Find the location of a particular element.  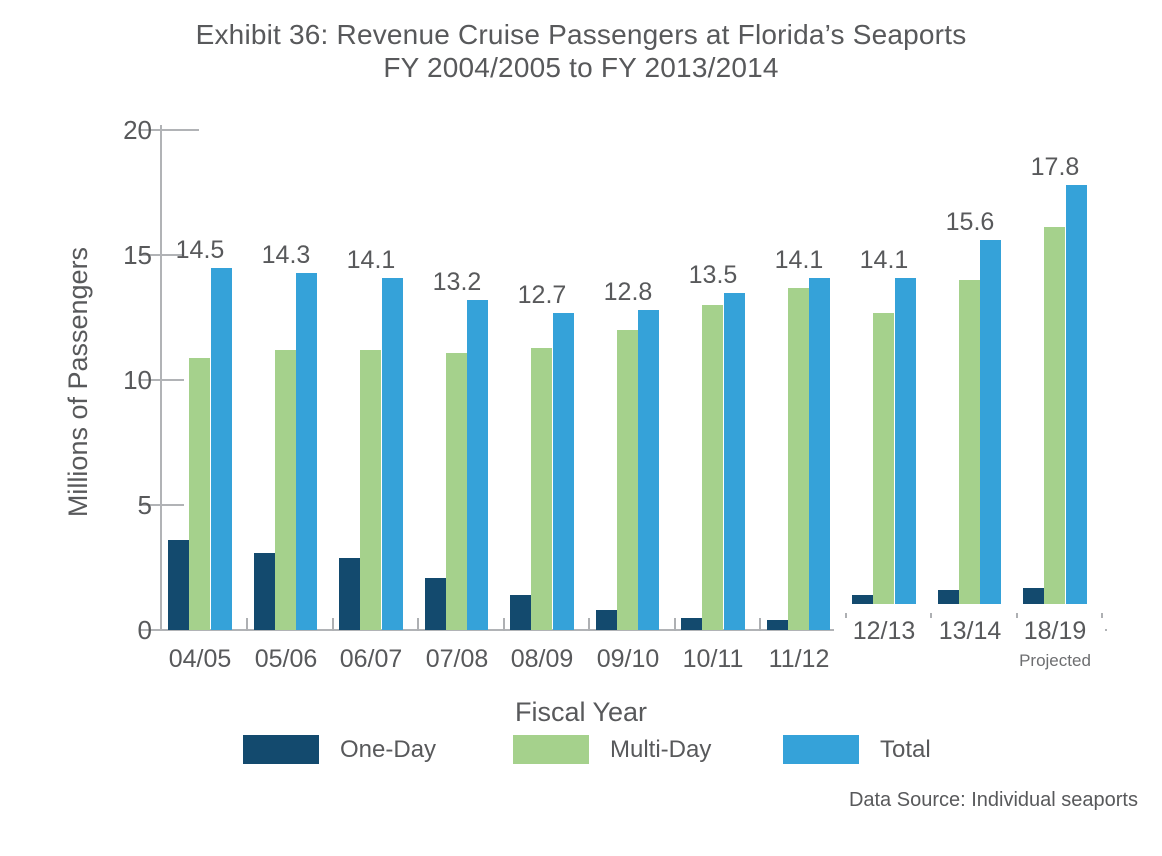

x-category-label-06-07: 06/07 is located at coordinates (371, 659).